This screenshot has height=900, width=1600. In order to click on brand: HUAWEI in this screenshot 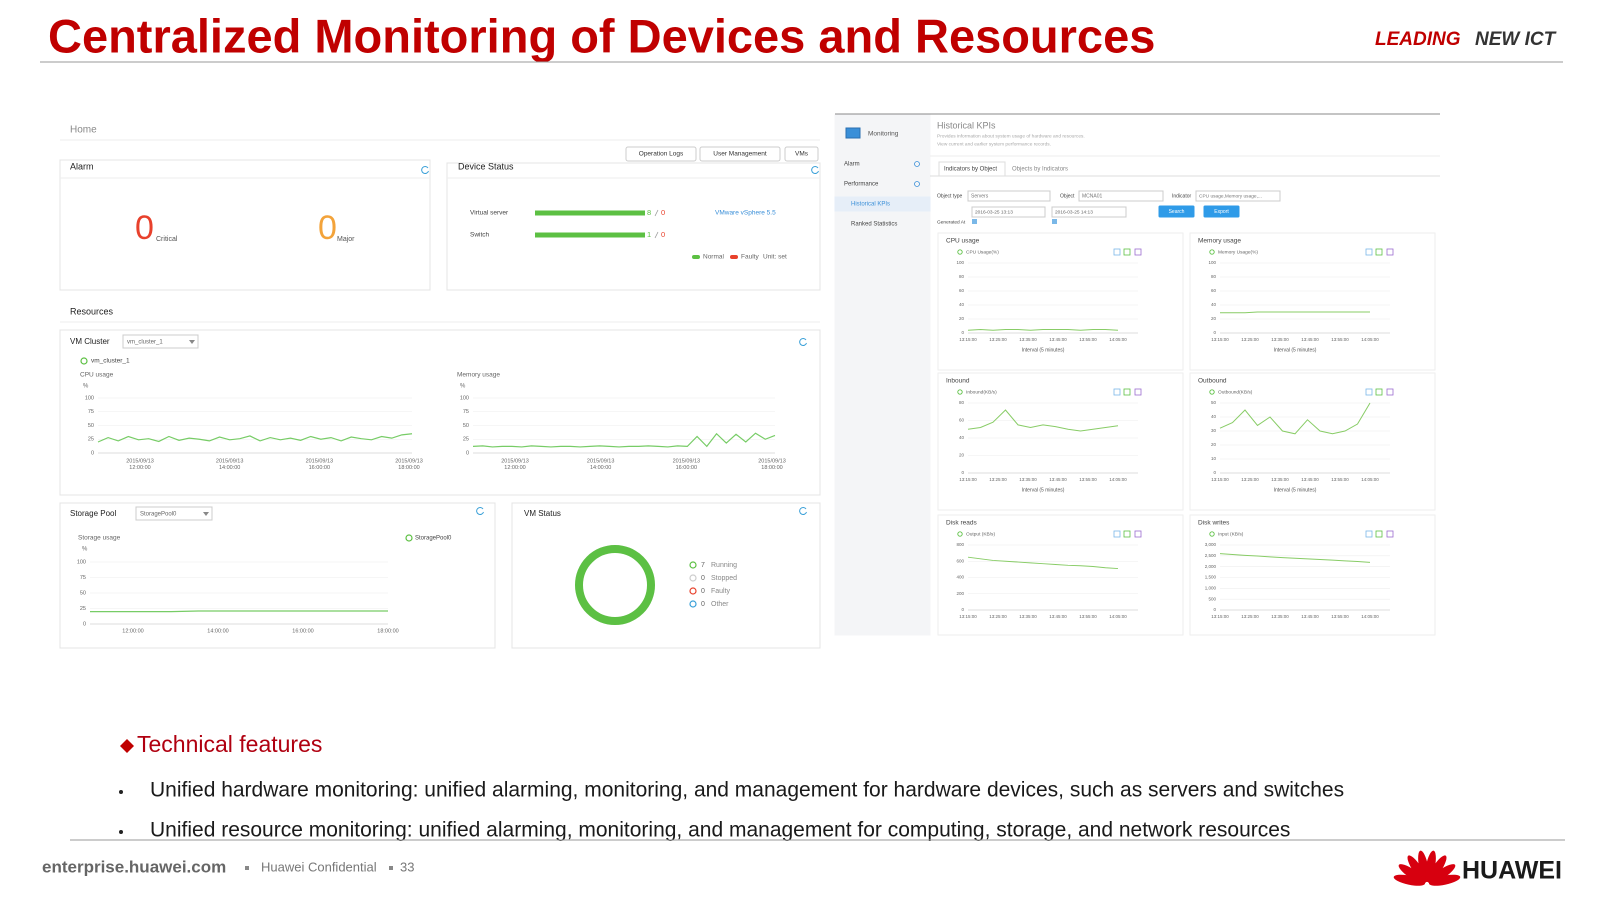, I will do `click(1512, 871)`.